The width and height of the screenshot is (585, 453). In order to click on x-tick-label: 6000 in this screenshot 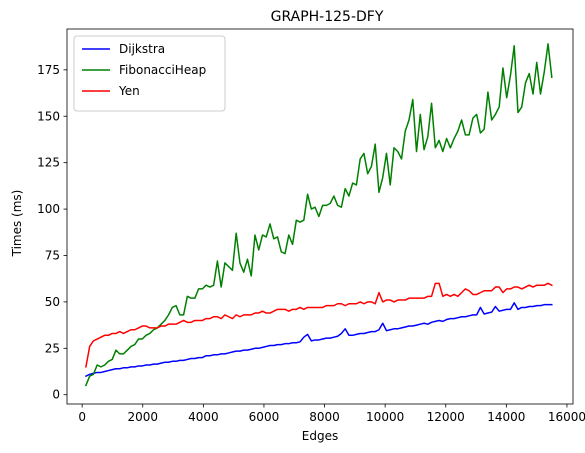, I will do `click(264, 417)`.